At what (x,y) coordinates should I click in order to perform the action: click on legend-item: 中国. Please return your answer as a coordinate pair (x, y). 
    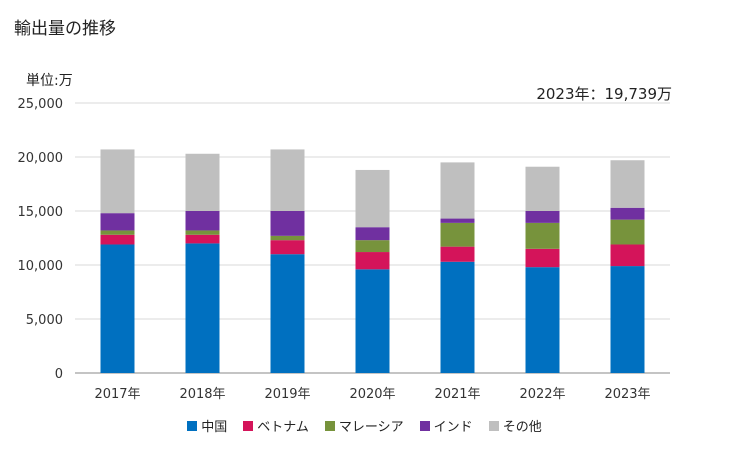
    Looking at the image, I should click on (207, 425).